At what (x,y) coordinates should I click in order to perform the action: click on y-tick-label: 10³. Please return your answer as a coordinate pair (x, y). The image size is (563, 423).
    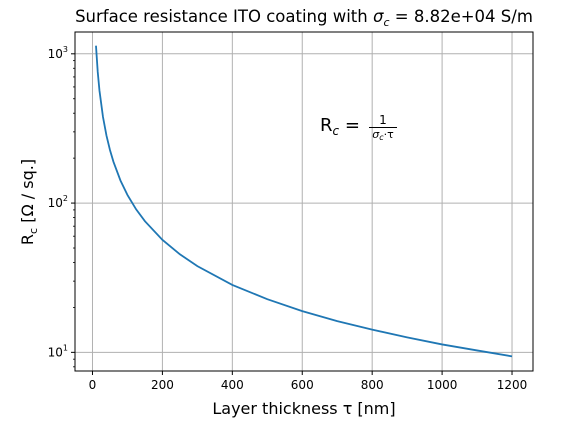
    Looking at the image, I should click on (58, 53).